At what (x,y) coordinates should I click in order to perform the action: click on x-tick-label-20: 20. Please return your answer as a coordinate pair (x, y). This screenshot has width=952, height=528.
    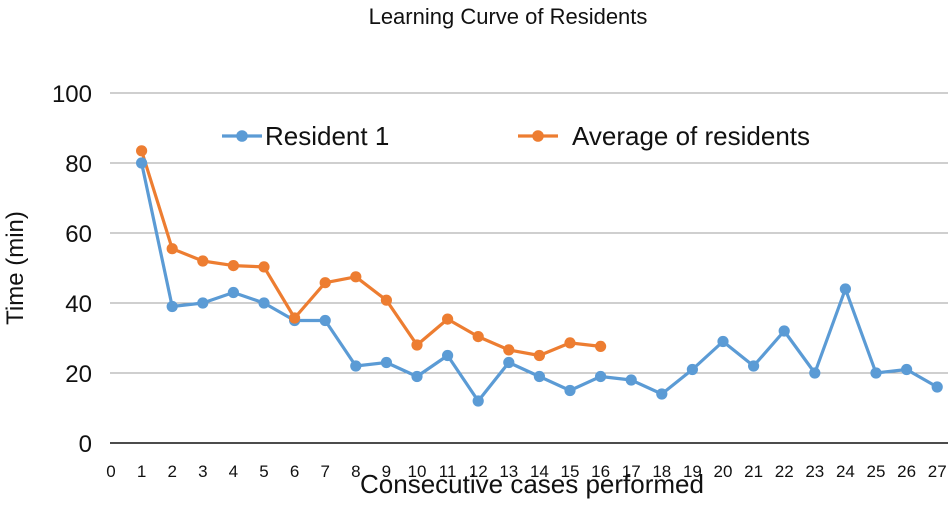
    Looking at the image, I should click on (723, 471).